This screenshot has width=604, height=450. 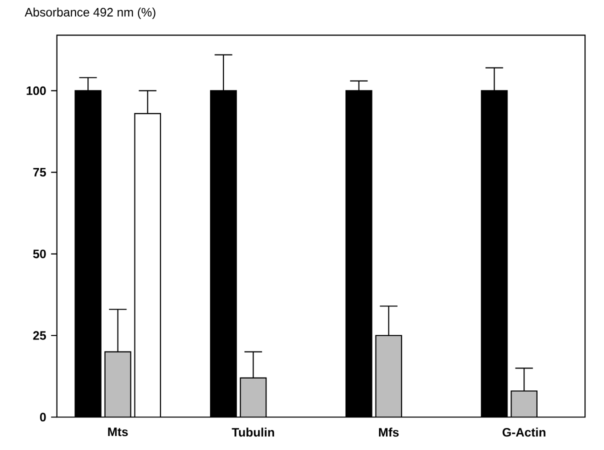 What do you see at coordinates (524, 432) in the screenshot?
I see `x-tick-label: G-Actin` at bounding box center [524, 432].